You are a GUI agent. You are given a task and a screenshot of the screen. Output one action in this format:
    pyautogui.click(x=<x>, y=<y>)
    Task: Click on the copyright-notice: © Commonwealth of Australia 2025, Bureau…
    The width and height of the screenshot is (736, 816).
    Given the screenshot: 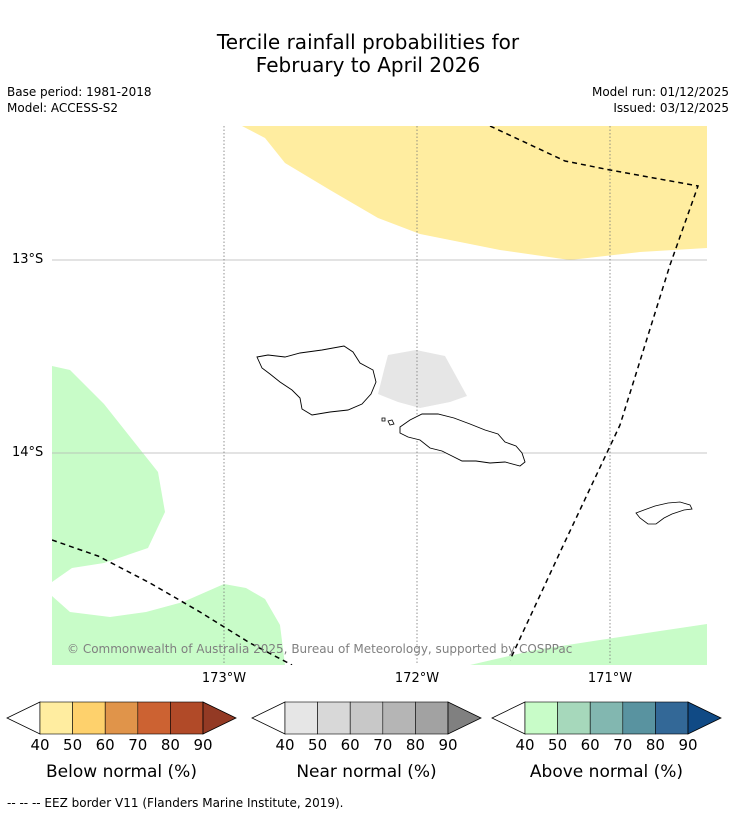 What is the action you would take?
    pyautogui.click(x=320, y=649)
    